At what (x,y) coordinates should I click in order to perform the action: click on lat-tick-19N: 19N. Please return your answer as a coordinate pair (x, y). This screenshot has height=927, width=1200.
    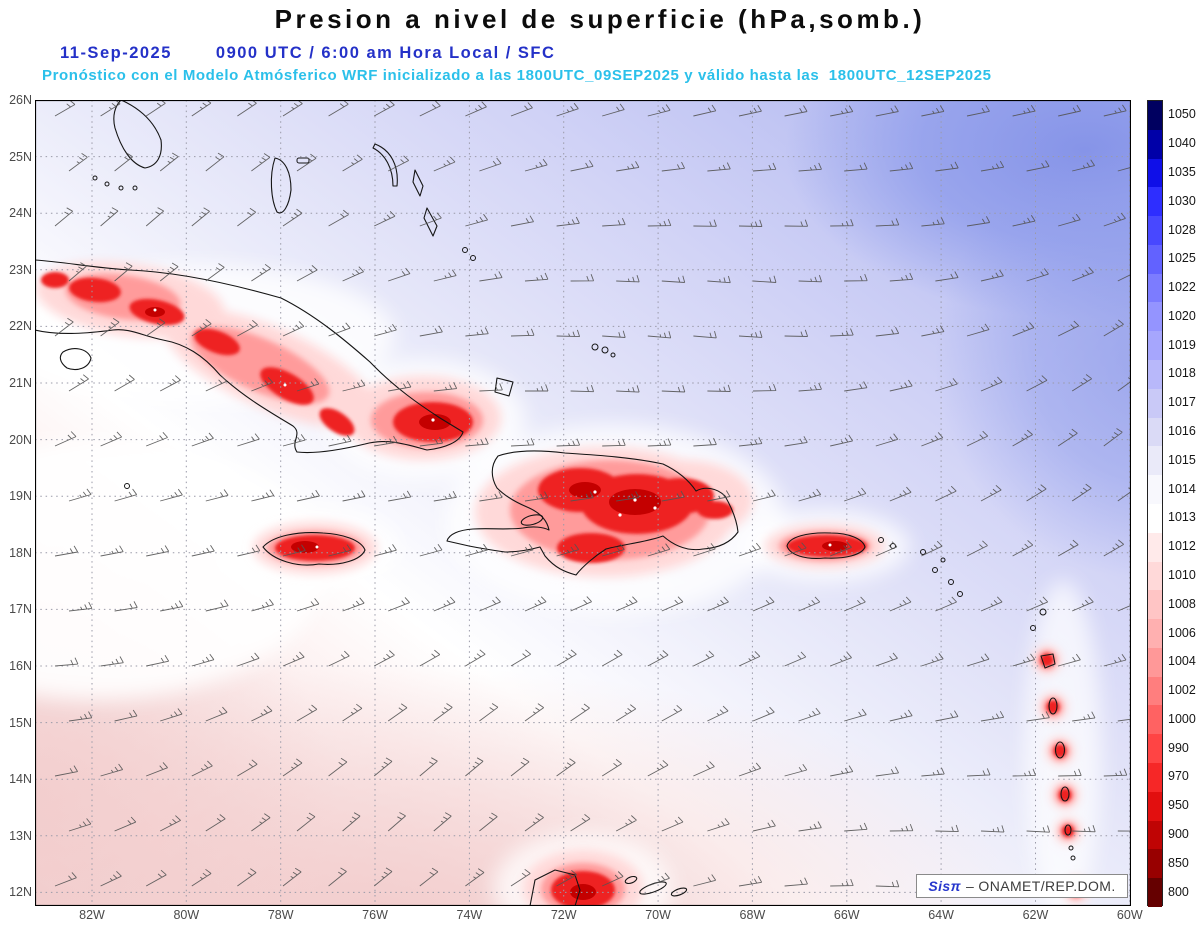
    Looking at the image, I should click on (20, 496).